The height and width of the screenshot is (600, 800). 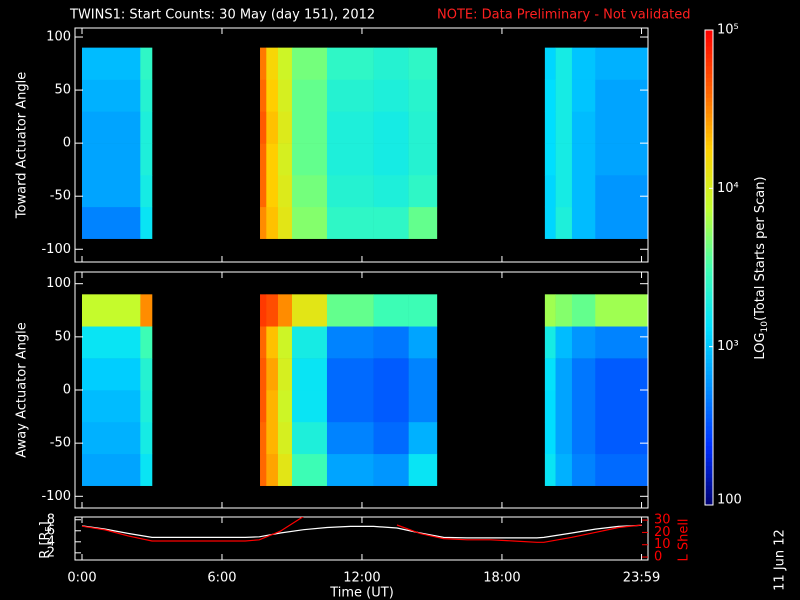 I want to click on y2-tick-label: 30, so click(x=662, y=520).